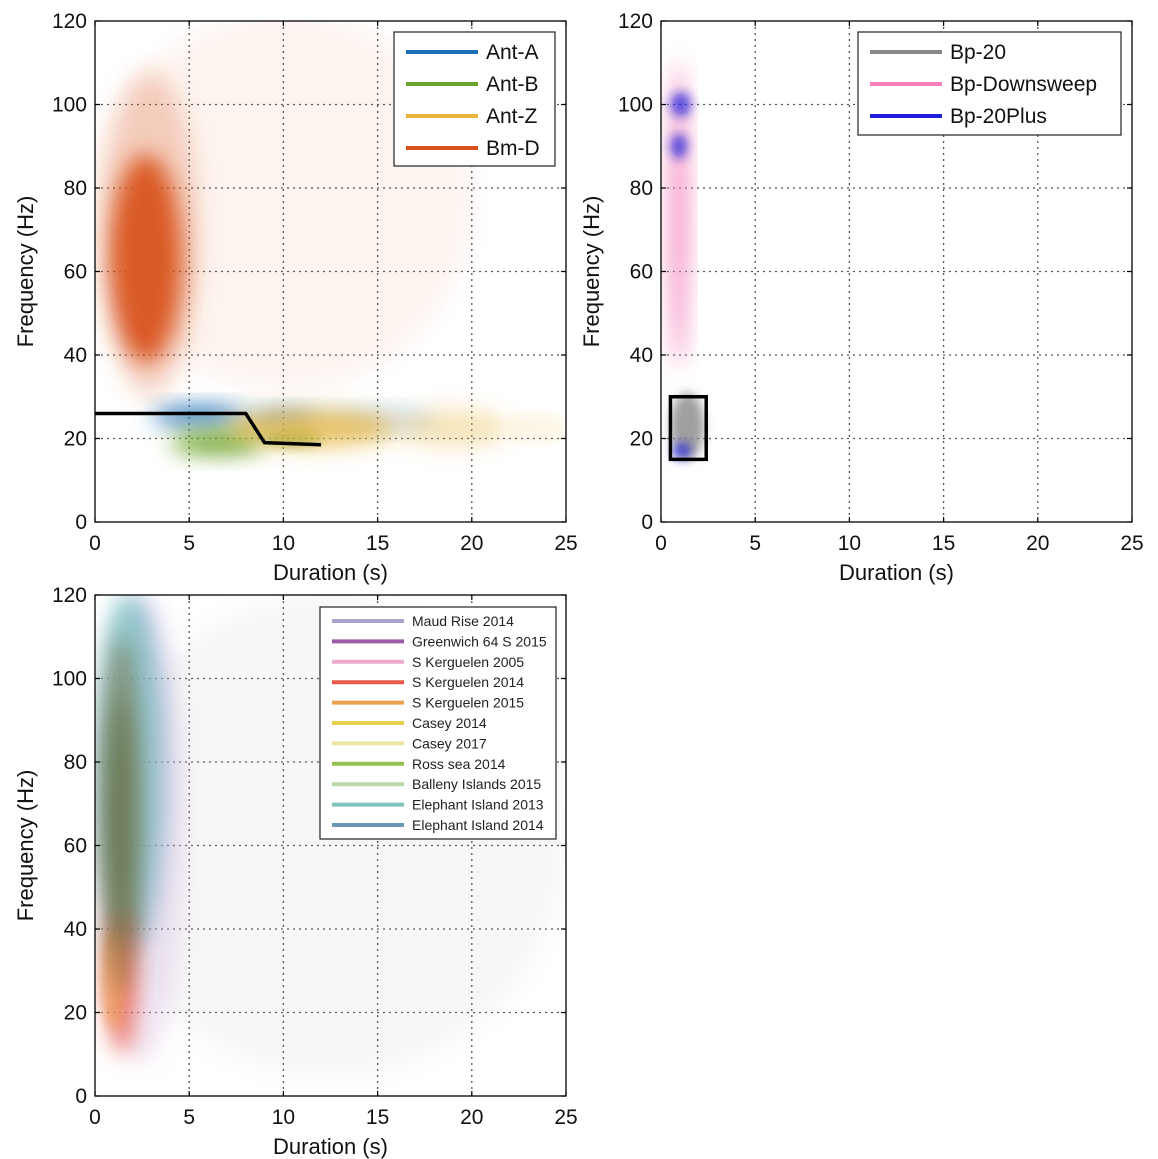 Image resolution: width=1158 pixels, height=1159 pixels. What do you see at coordinates (449, 723) in the screenshot?
I see `legend-label: Casey 2014` at bounding box center [449, 723].